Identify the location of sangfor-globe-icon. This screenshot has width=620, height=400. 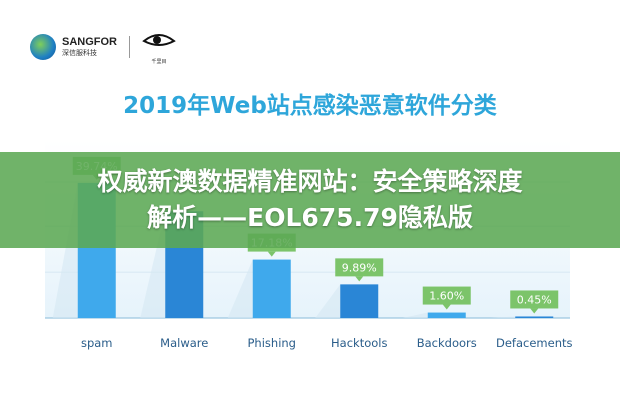
(43, 46).